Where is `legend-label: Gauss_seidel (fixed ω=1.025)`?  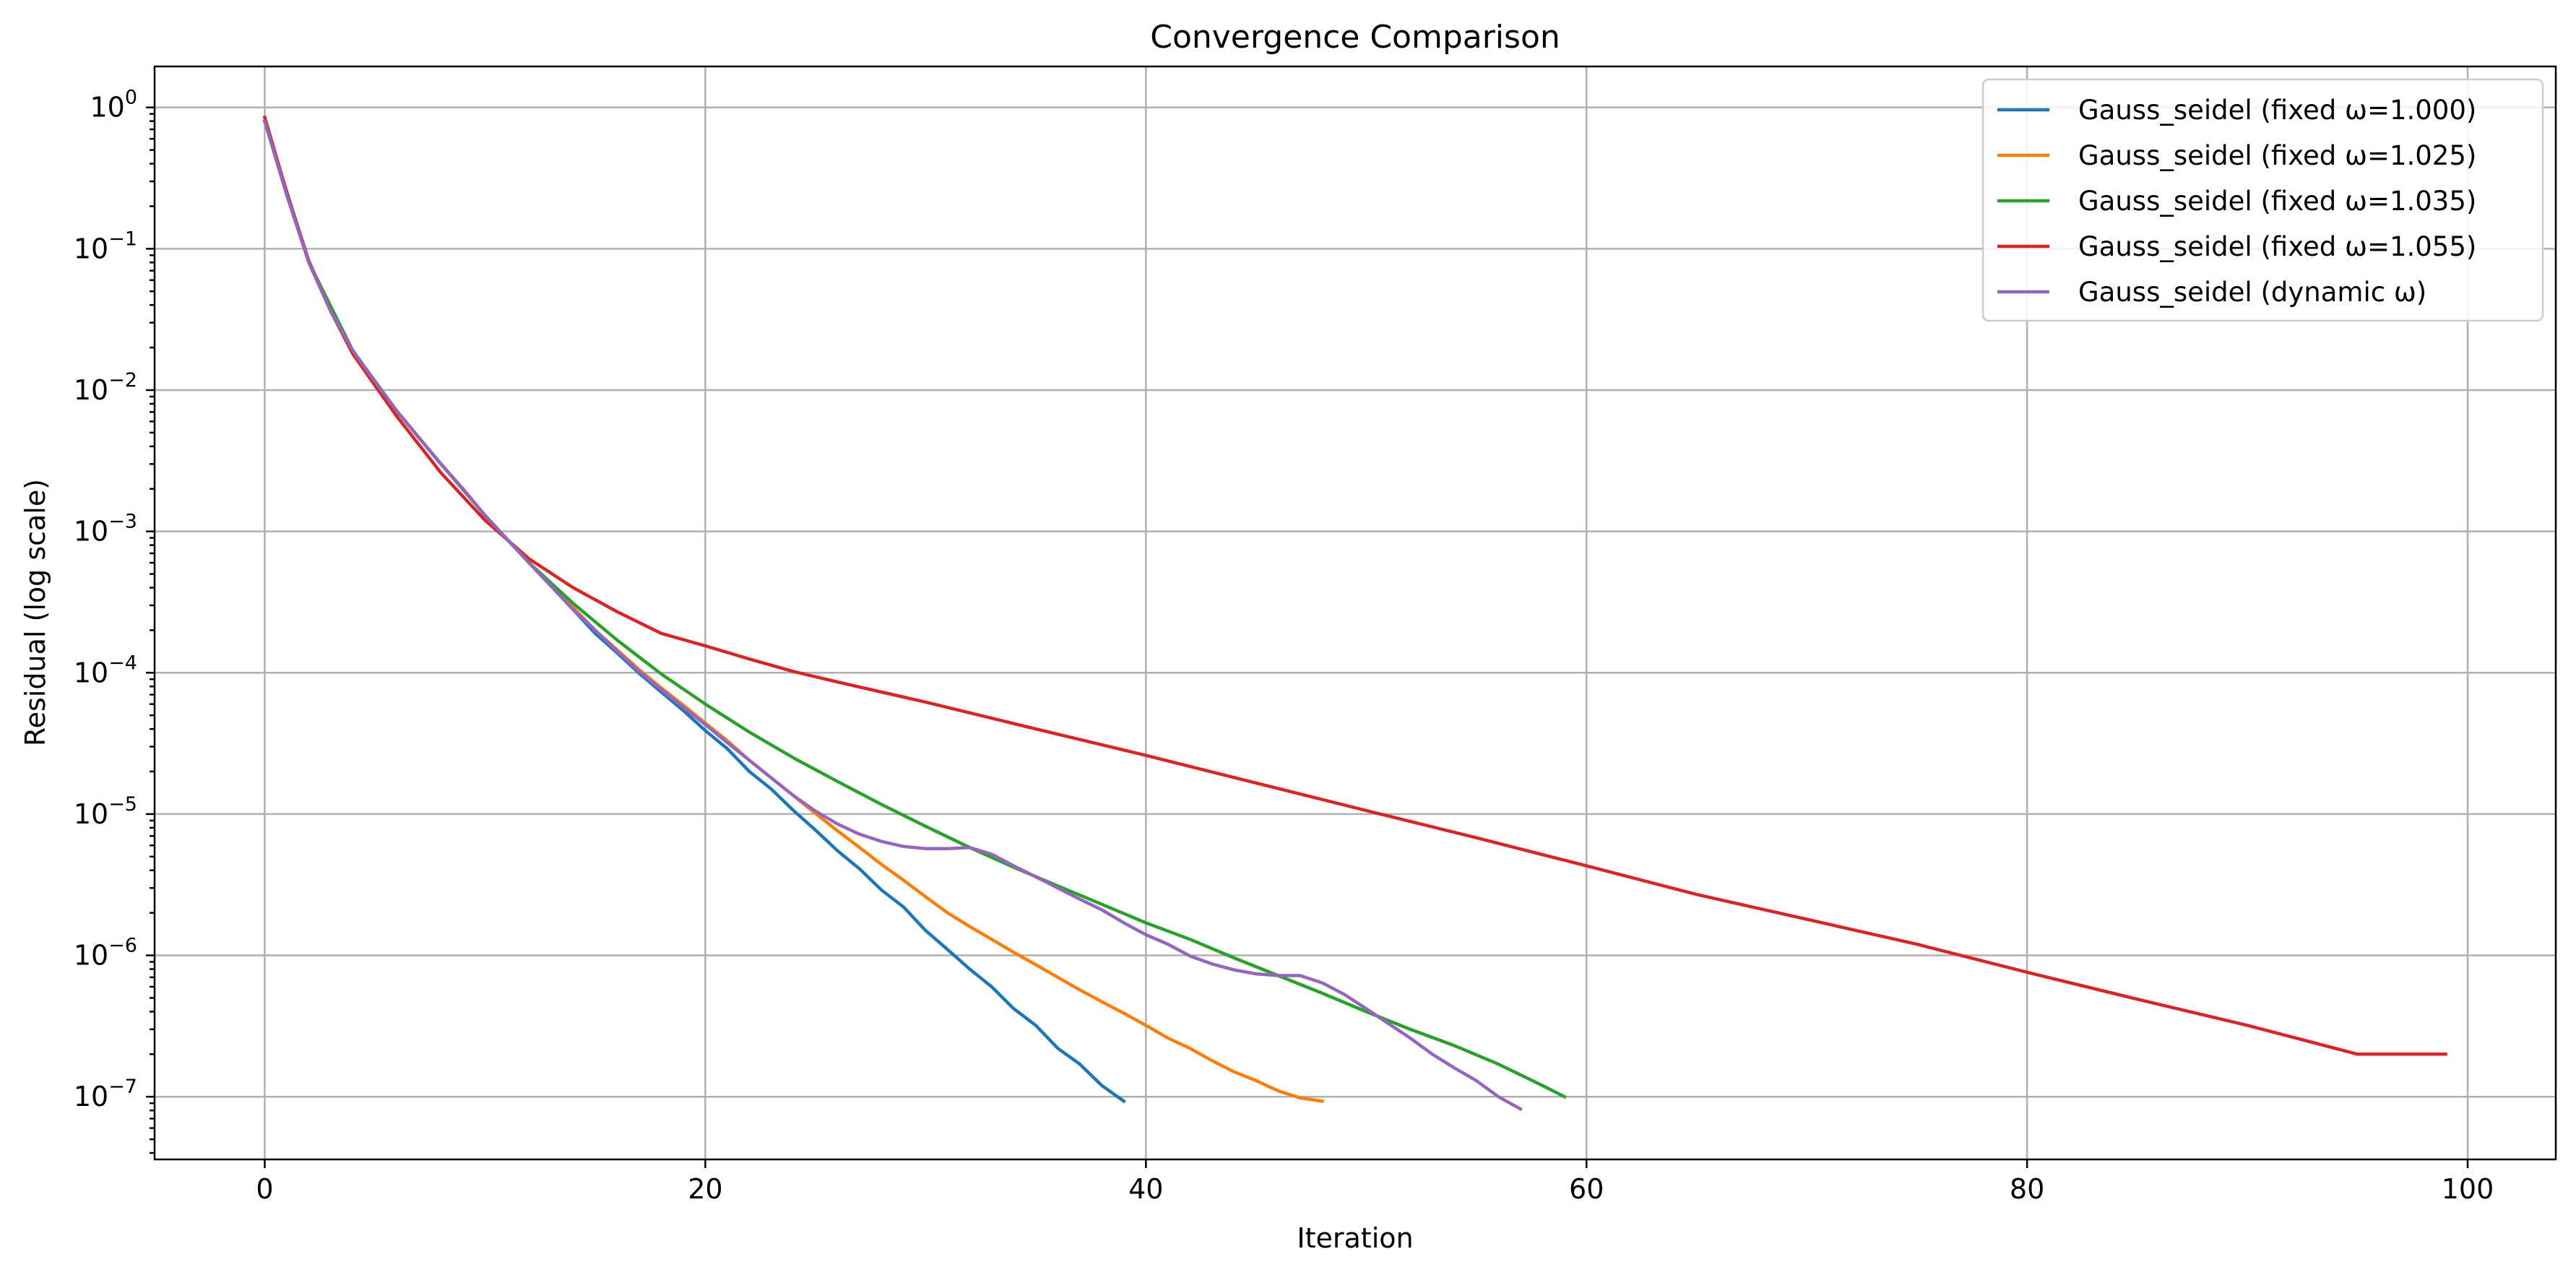 legend-label: Gauss_seidel (fixed ω=1.025) is located at coordinates (2277, 155).